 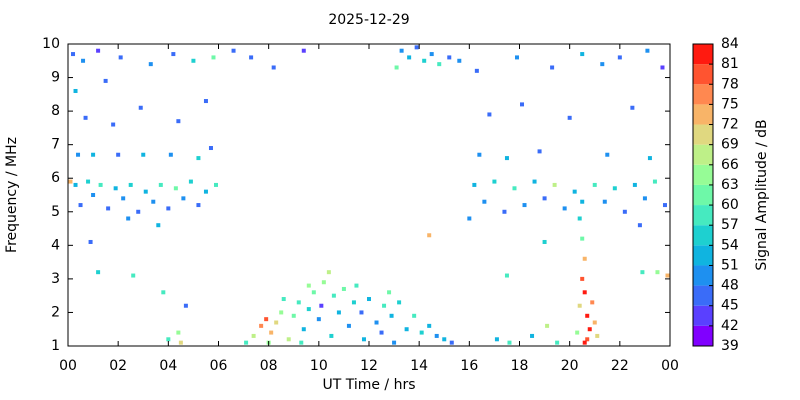 I want to click on x-tick-label: 20, so click(x=570, y=366).